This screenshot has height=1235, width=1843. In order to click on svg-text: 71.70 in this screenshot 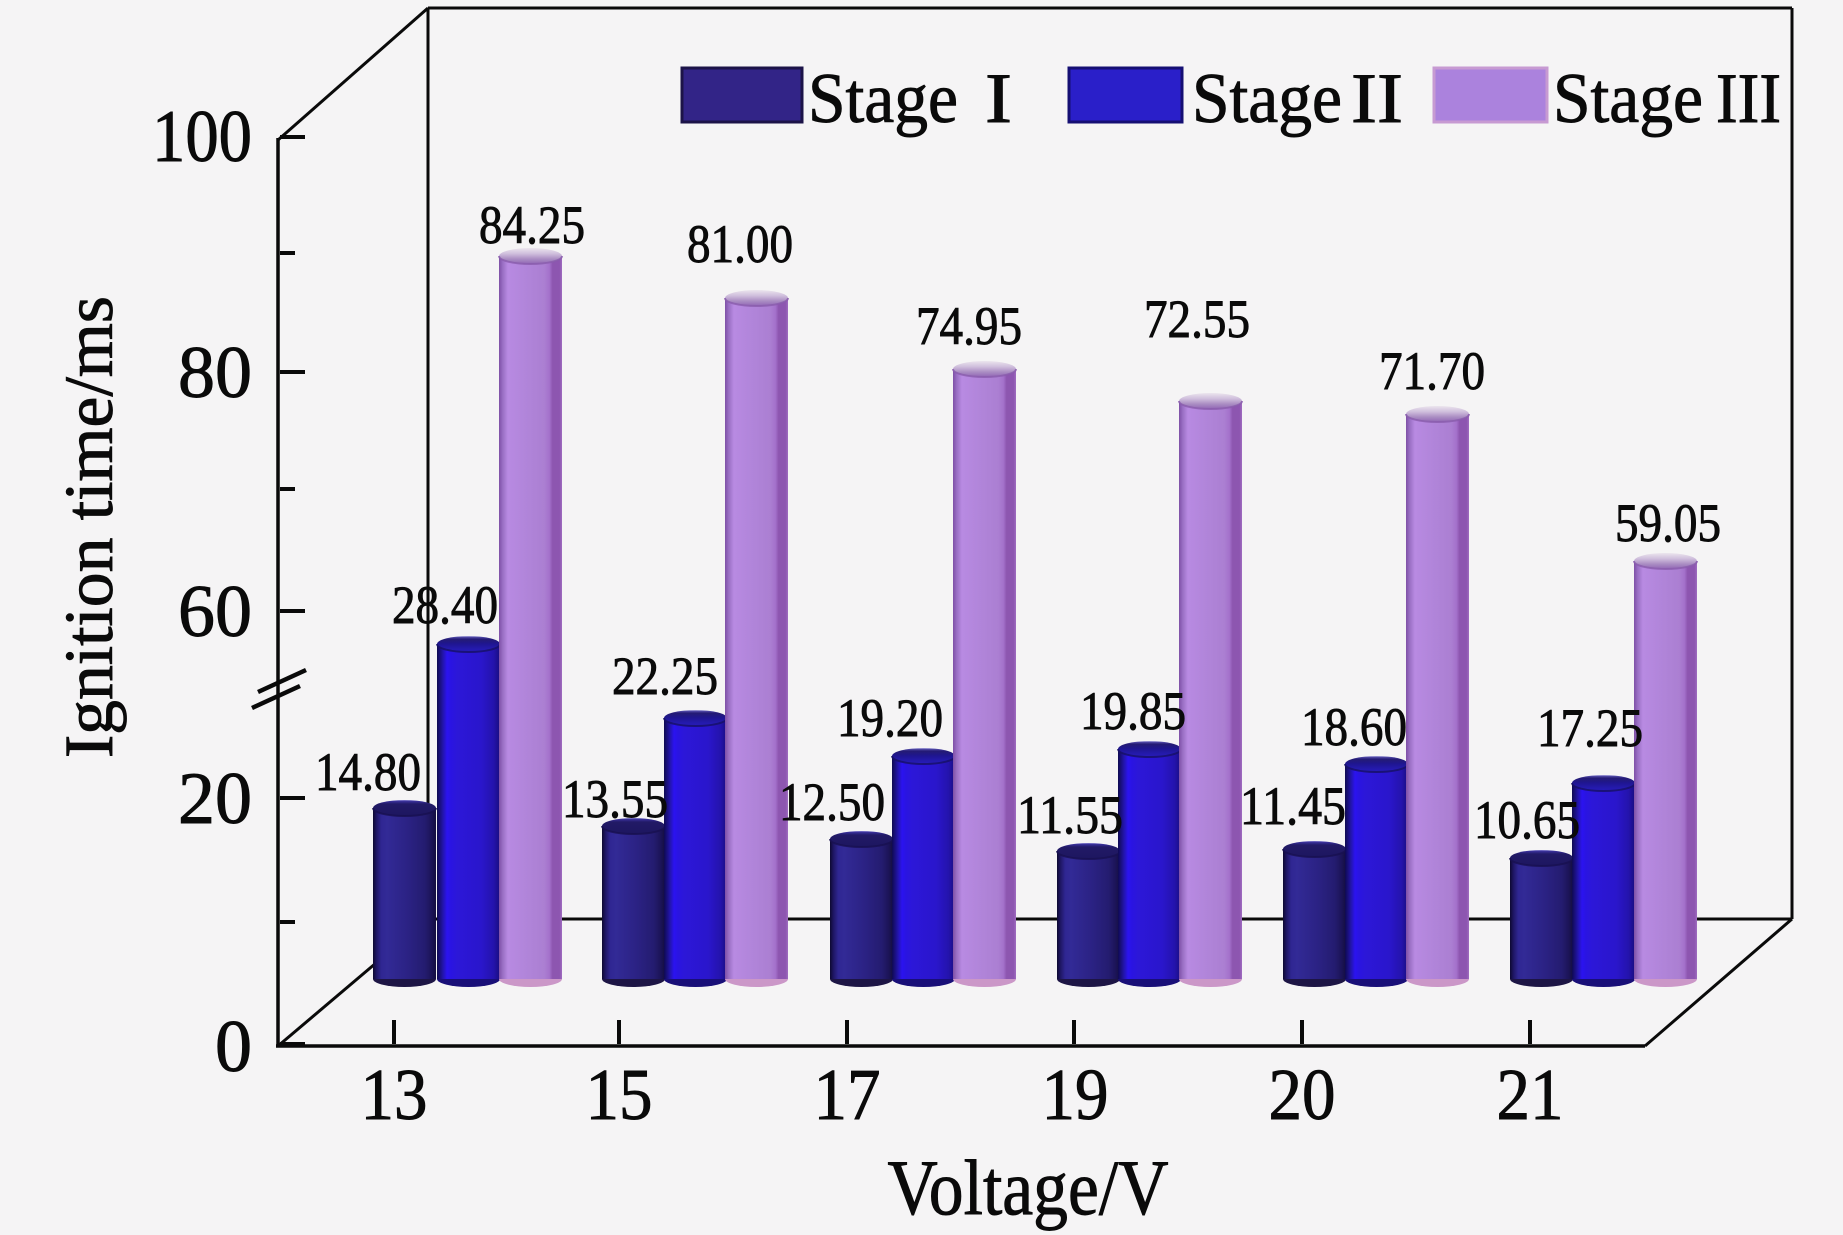, I will do `click(1432, 371)`.